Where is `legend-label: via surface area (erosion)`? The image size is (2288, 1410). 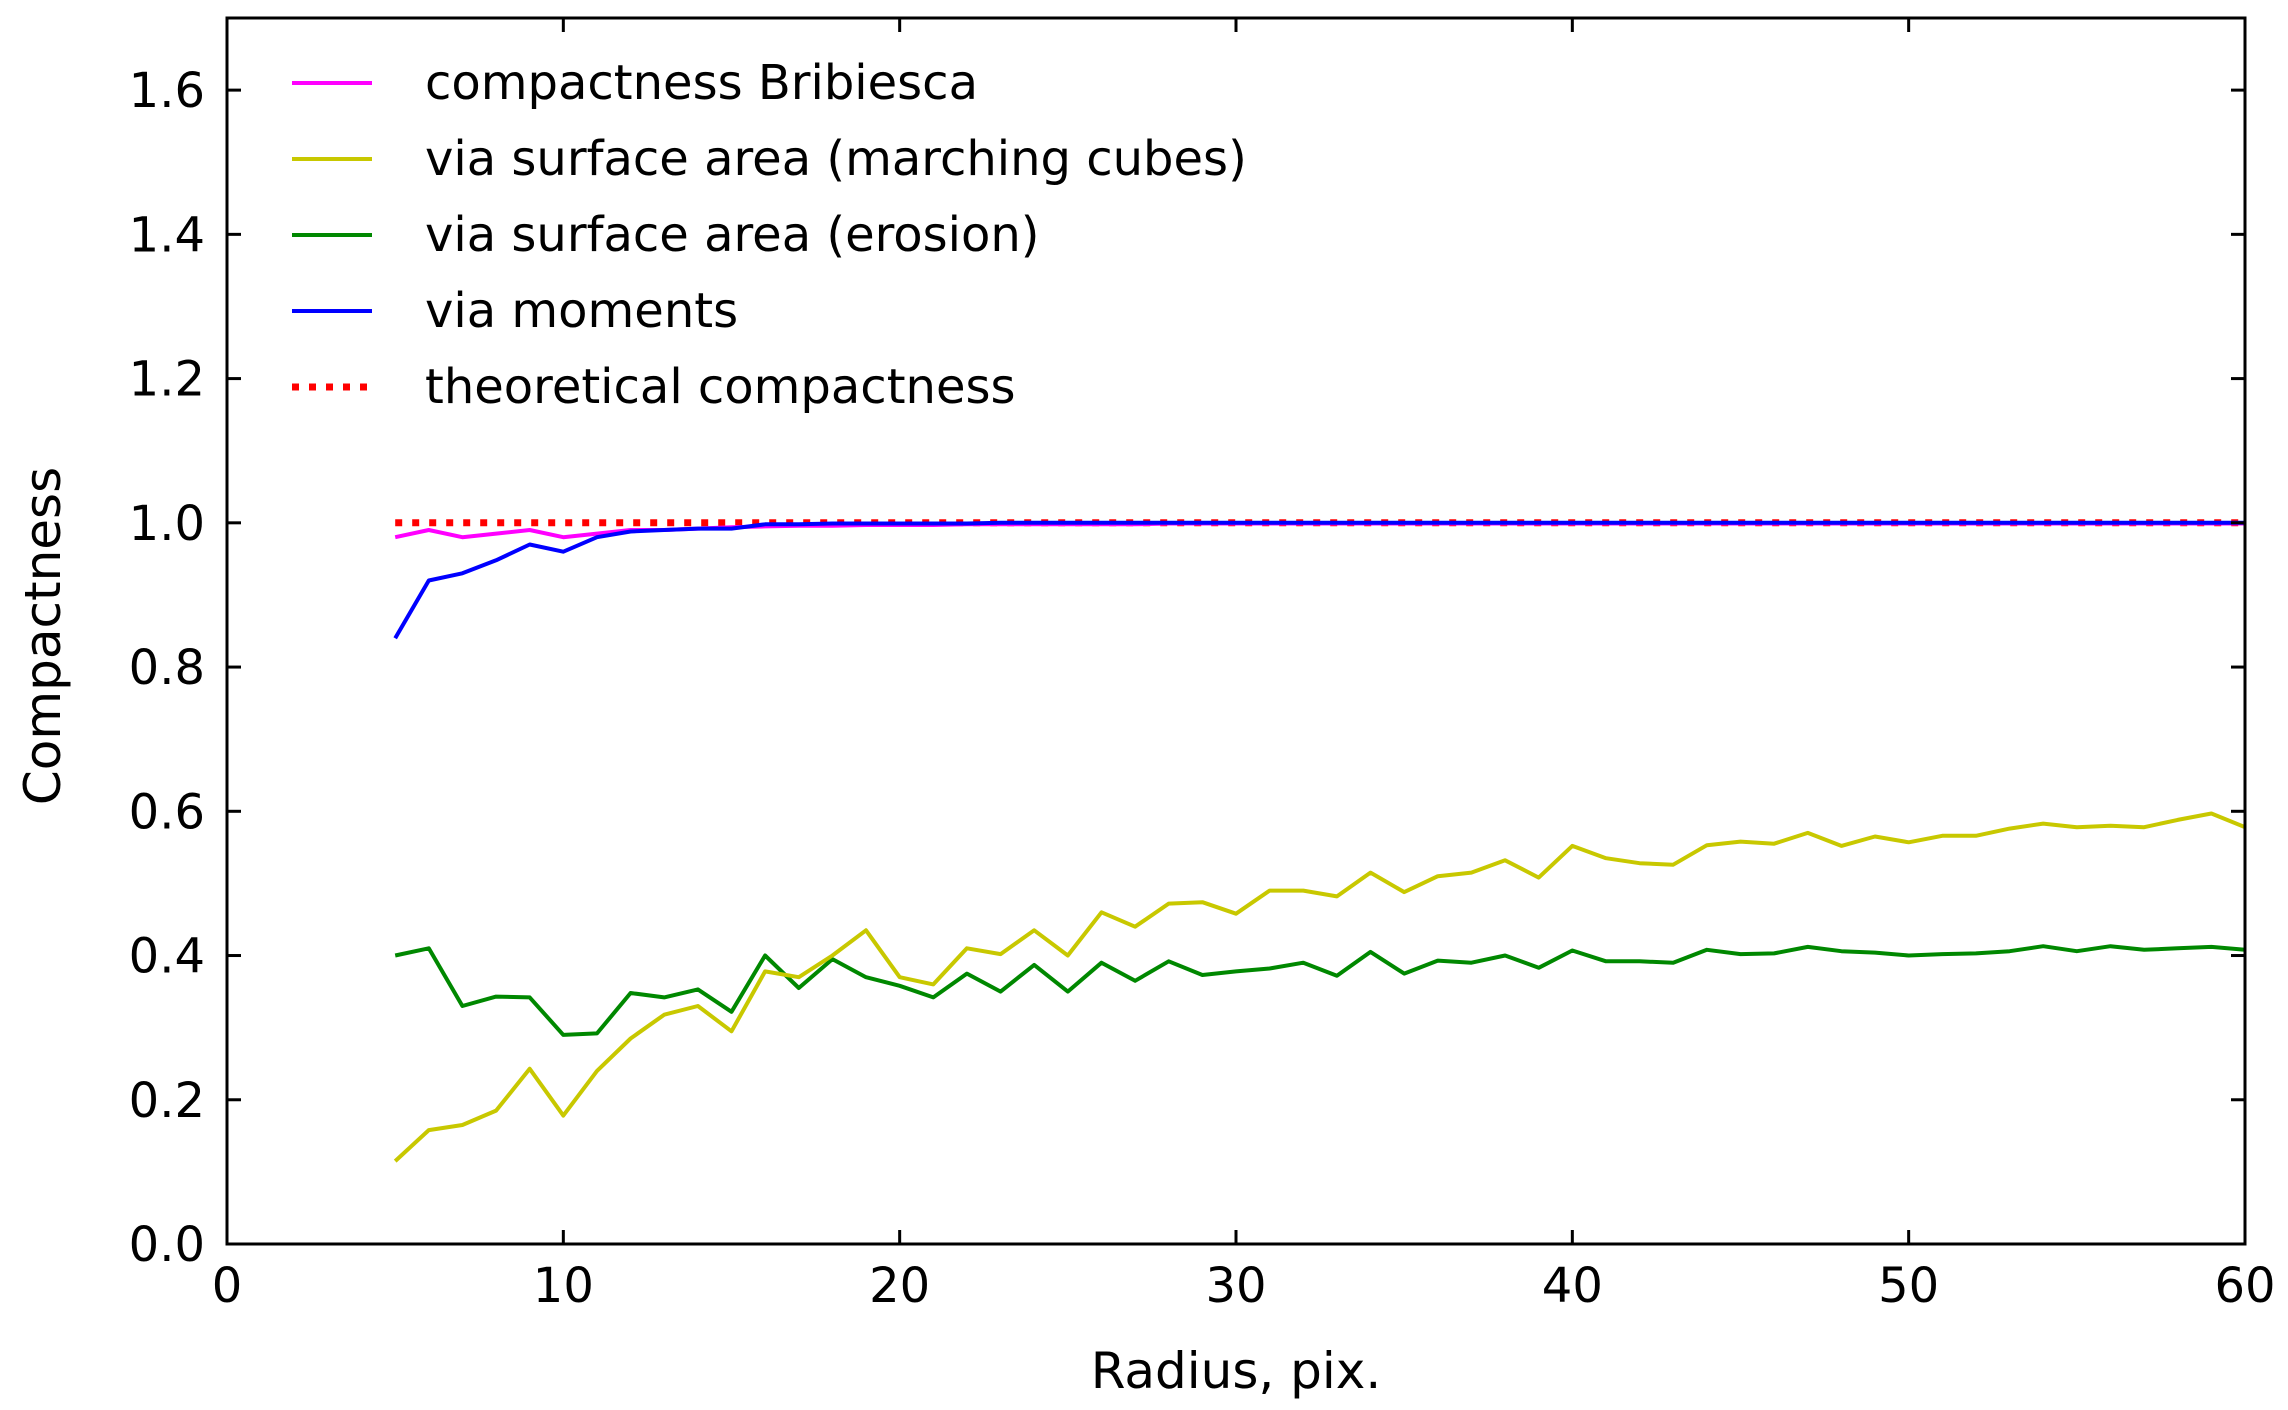 legend-label: via surface area (erosion) is located at coordinates (732, 235).